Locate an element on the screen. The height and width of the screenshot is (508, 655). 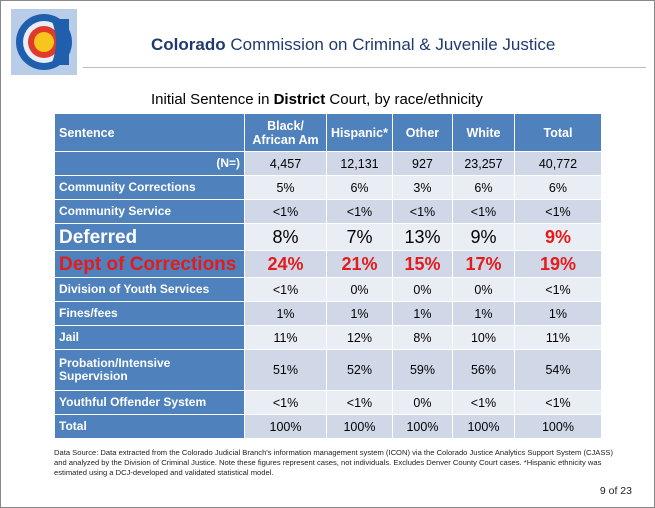
table-cell: 21% is located at coordinates (359, 264).